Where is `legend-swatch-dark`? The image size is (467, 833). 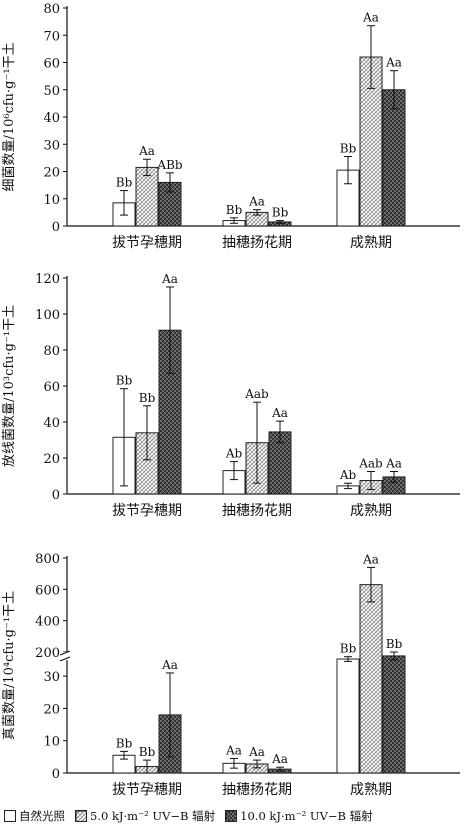
legend-swatch-dark is located at coordinates (231, 816).